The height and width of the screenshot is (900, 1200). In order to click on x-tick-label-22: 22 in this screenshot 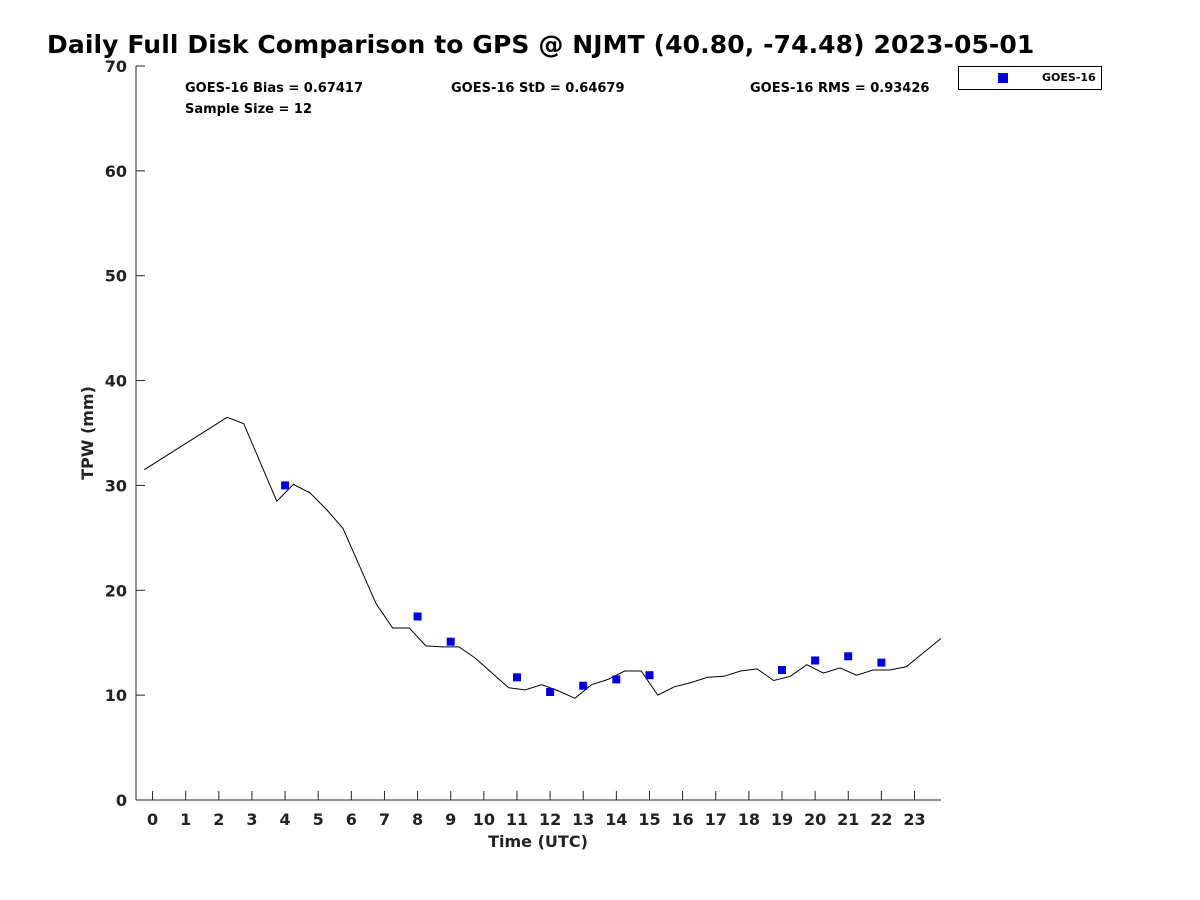, I will do `click(881, 819)`.